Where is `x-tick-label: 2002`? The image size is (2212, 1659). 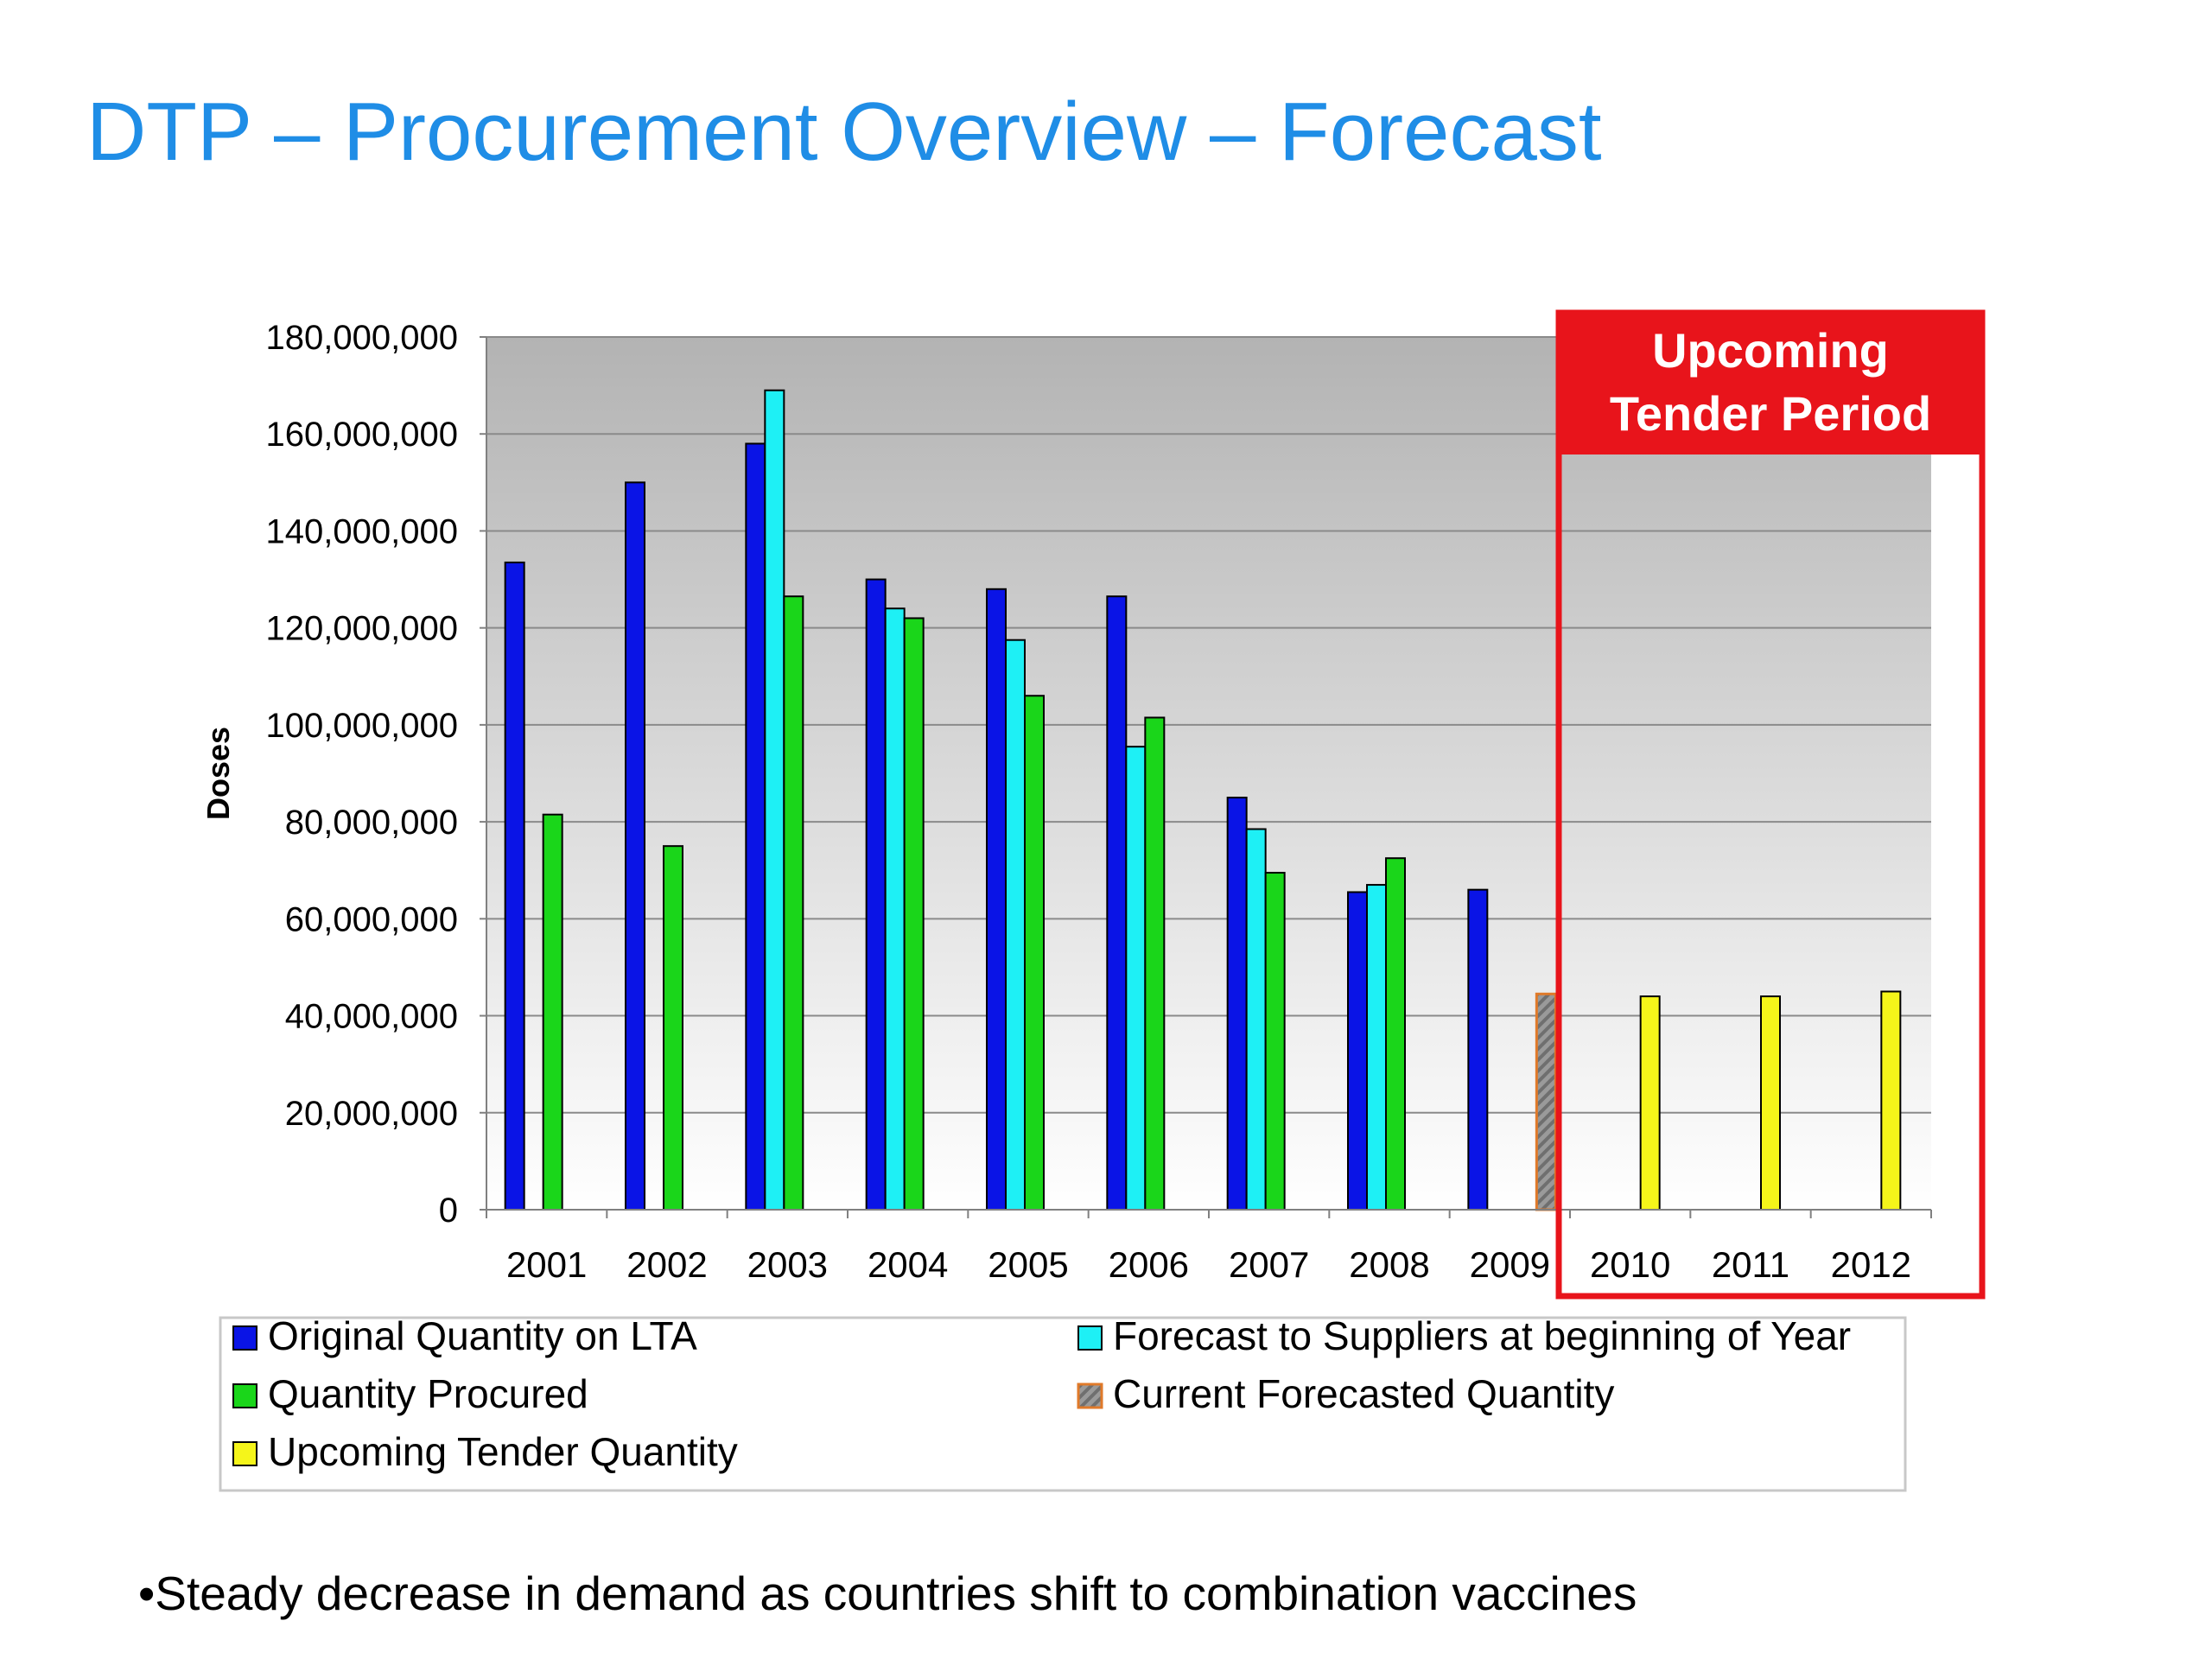 x-tick-label: 2002 is located at coordinates (666, 1264).